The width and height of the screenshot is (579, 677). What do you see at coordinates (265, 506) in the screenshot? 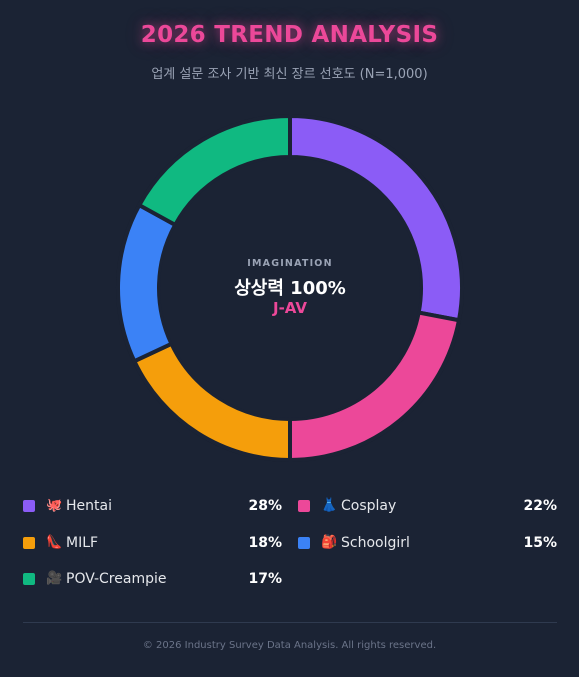
I see `legend-value: 28%` at bounding box center [265, 506].